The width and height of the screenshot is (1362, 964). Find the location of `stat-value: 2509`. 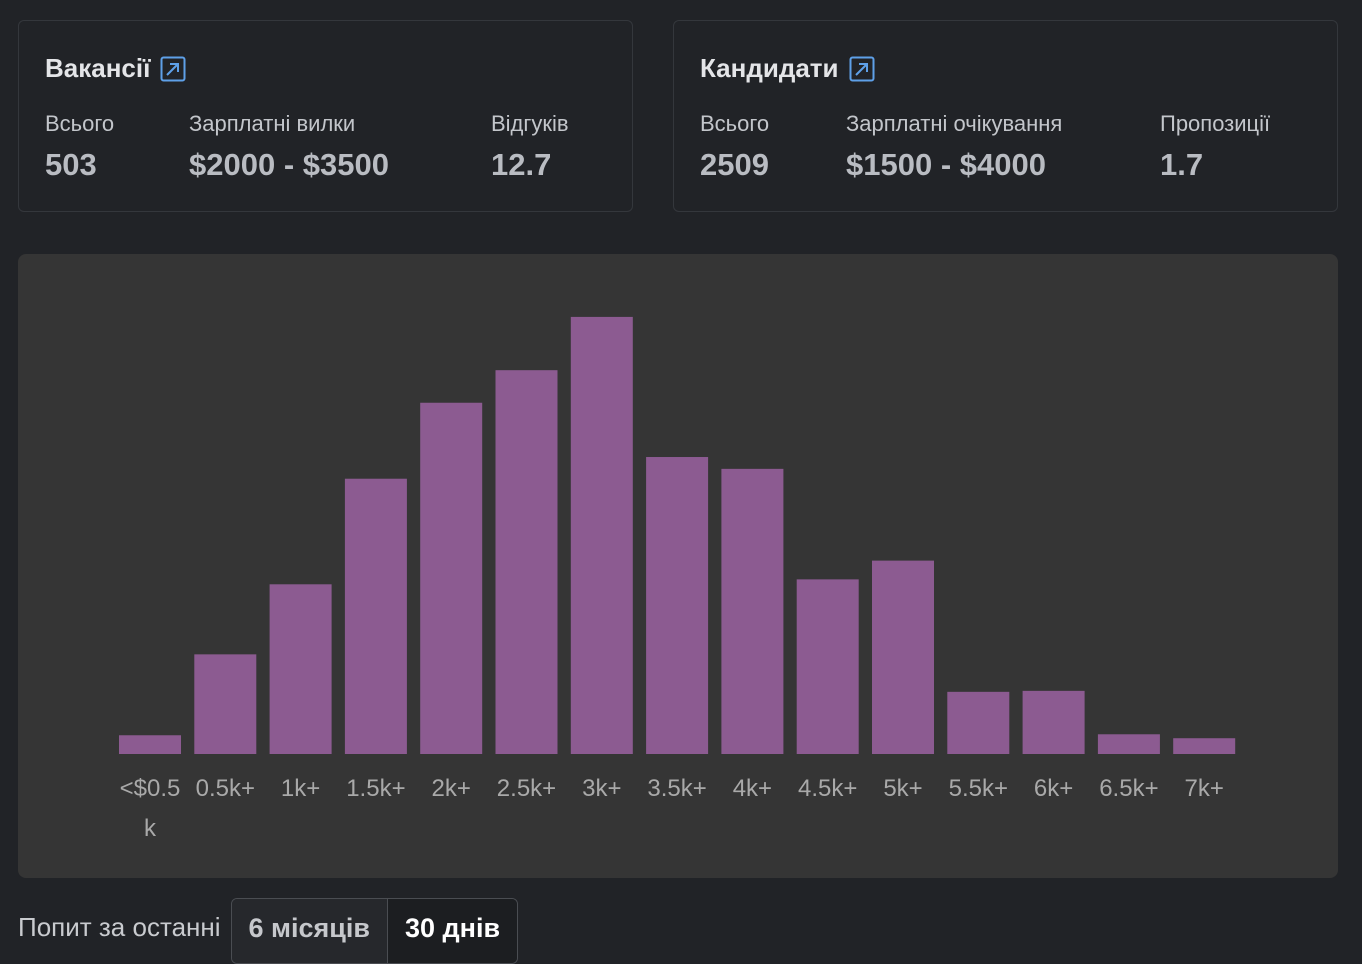

stat-value: 2509 is located at coordinates (734, 165).